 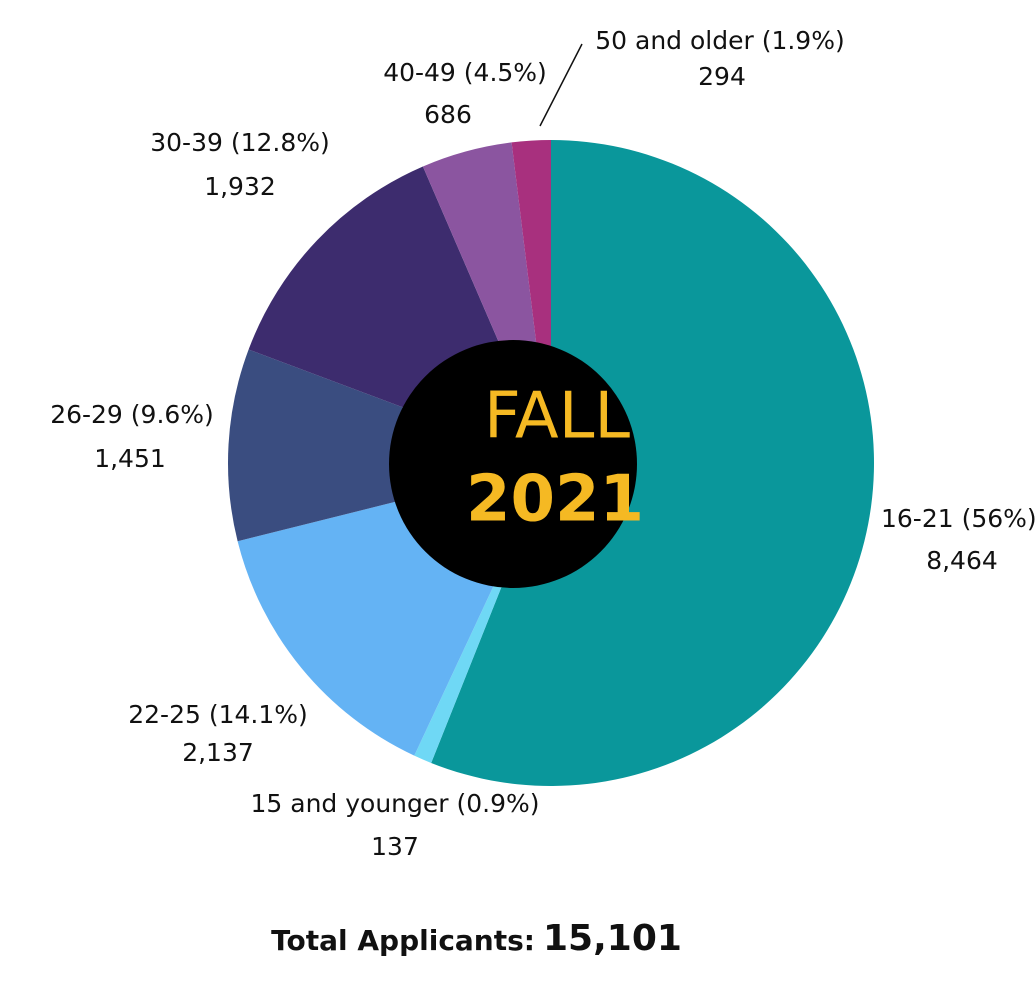 I want to click on total-label: Total Applicants:, so click(x=403, y=940).